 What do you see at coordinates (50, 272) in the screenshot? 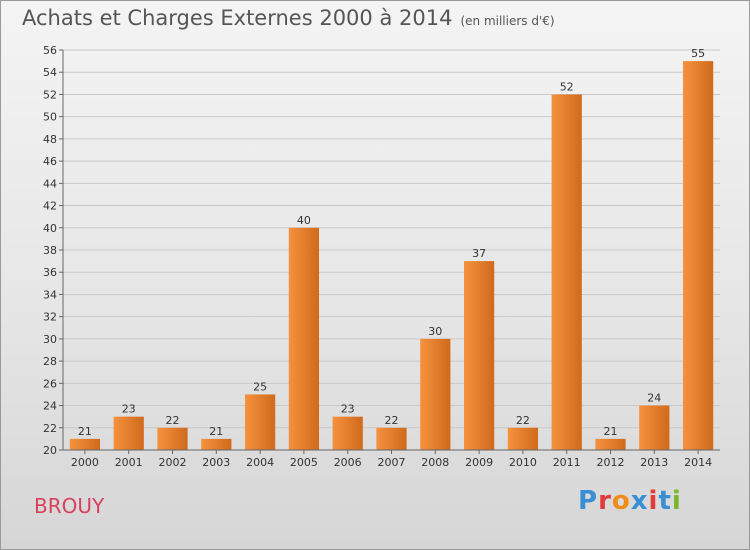
I see `y-tick-label: 36` at bounding box center [50, 272].